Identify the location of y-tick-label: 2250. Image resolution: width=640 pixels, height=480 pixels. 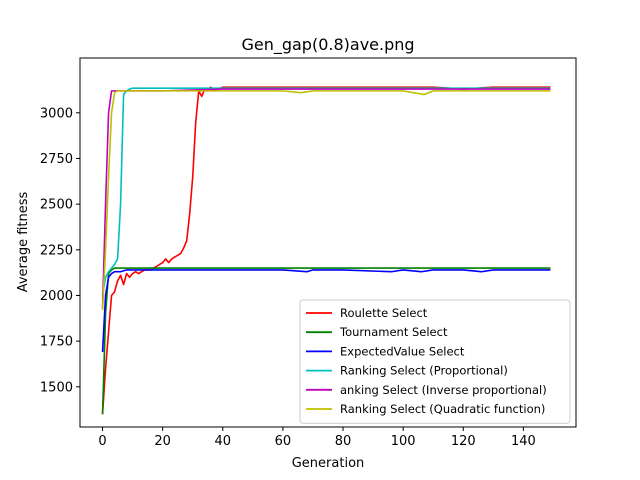
(56, 250).